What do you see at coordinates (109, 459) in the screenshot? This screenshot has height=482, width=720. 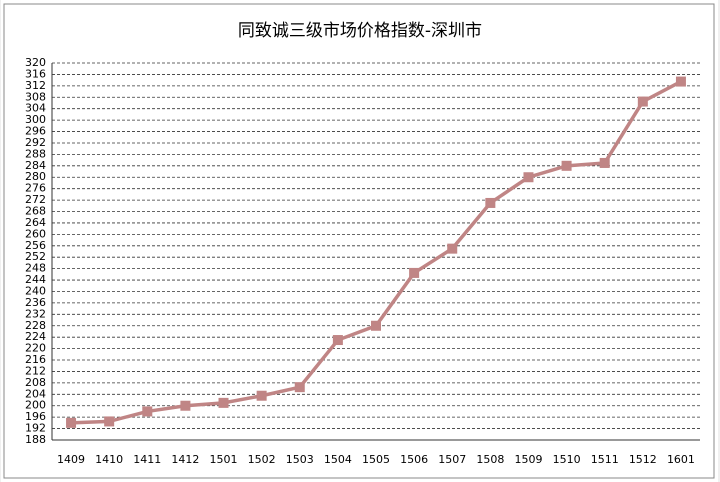 I see `x-tick-label: 1410` at bounding box center [109, 459].